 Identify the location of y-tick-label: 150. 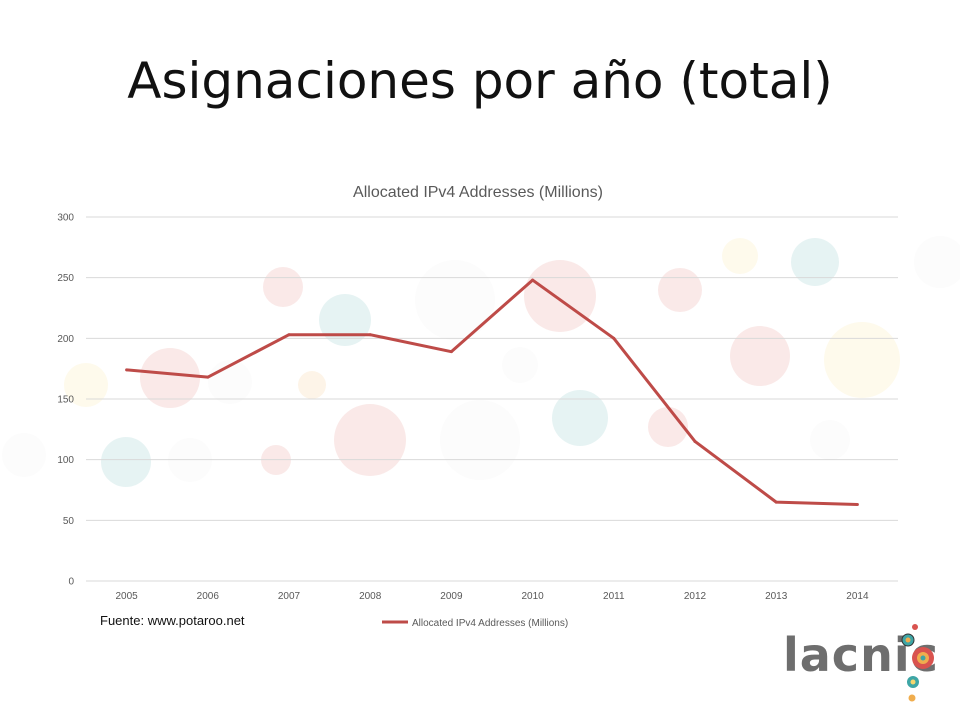
(65, 400).